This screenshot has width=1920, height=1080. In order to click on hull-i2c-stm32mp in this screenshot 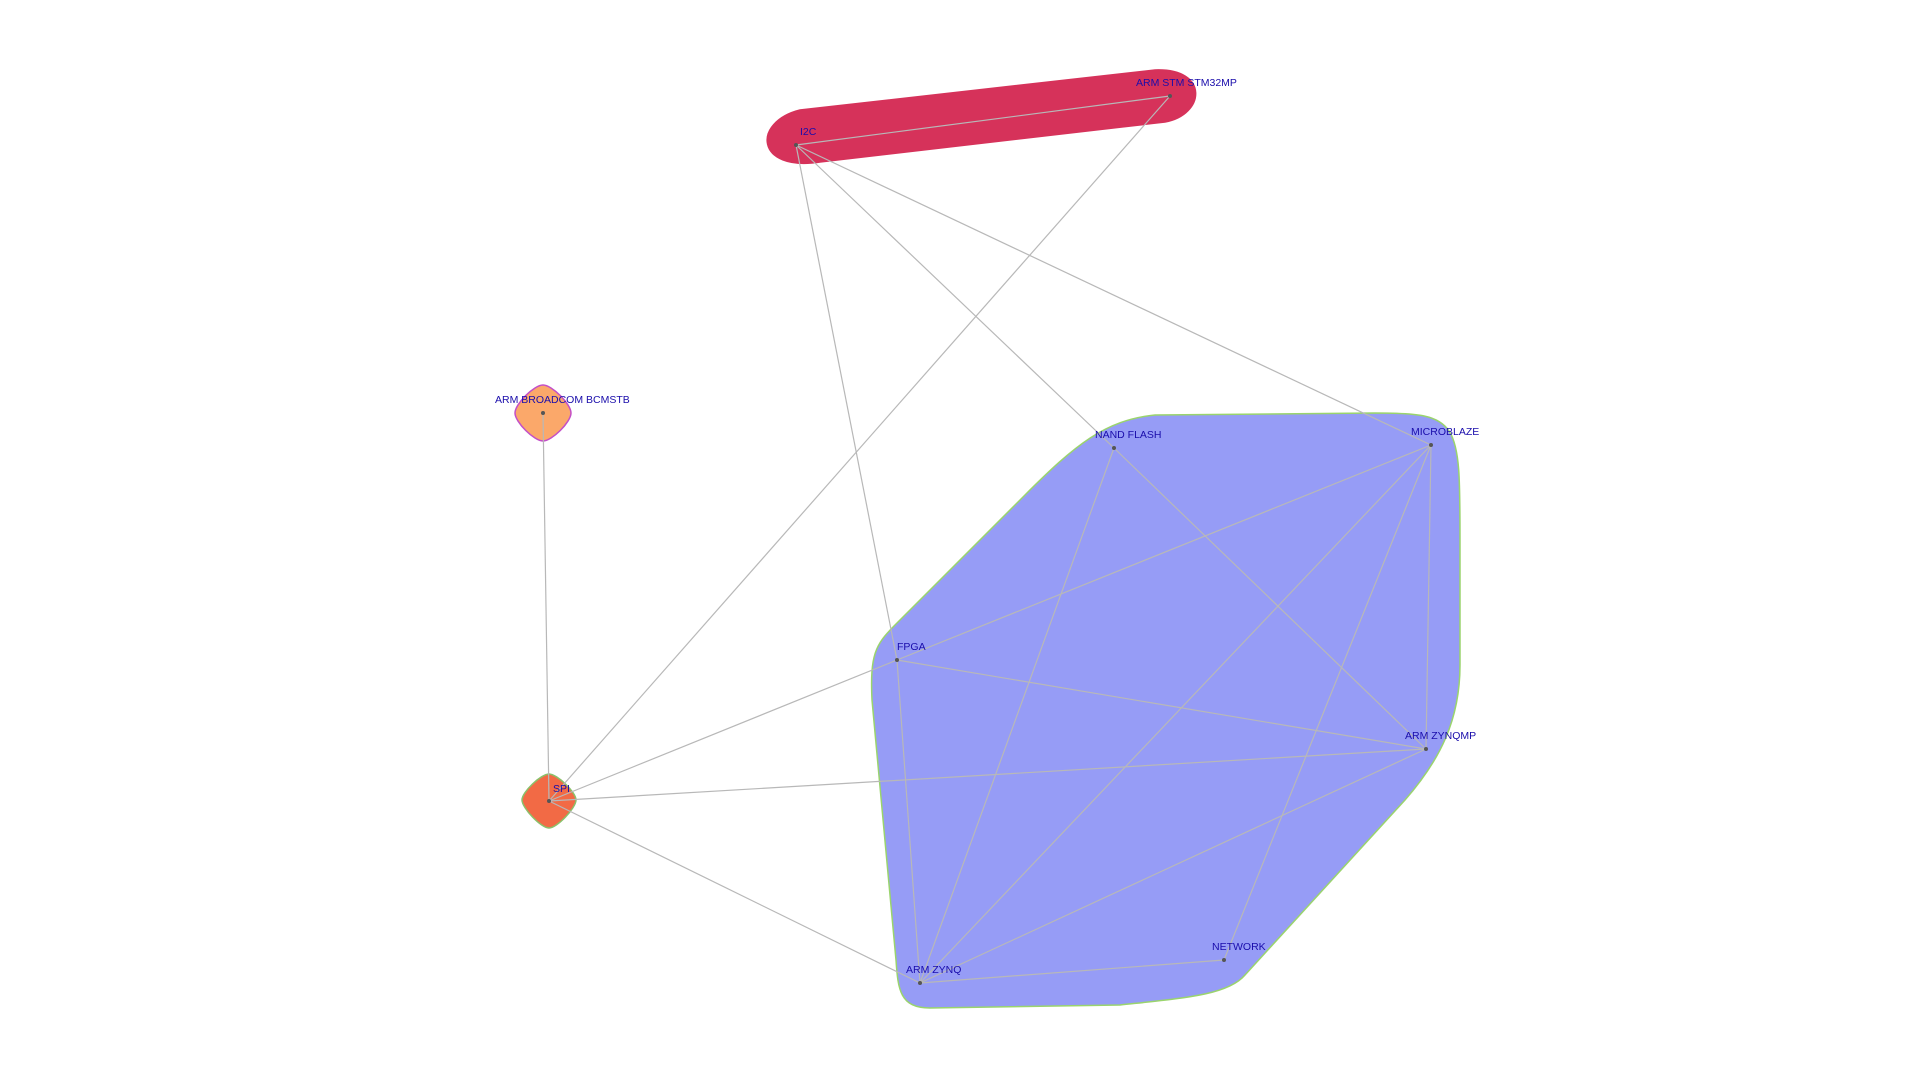, I will do `click(981, 117)`.